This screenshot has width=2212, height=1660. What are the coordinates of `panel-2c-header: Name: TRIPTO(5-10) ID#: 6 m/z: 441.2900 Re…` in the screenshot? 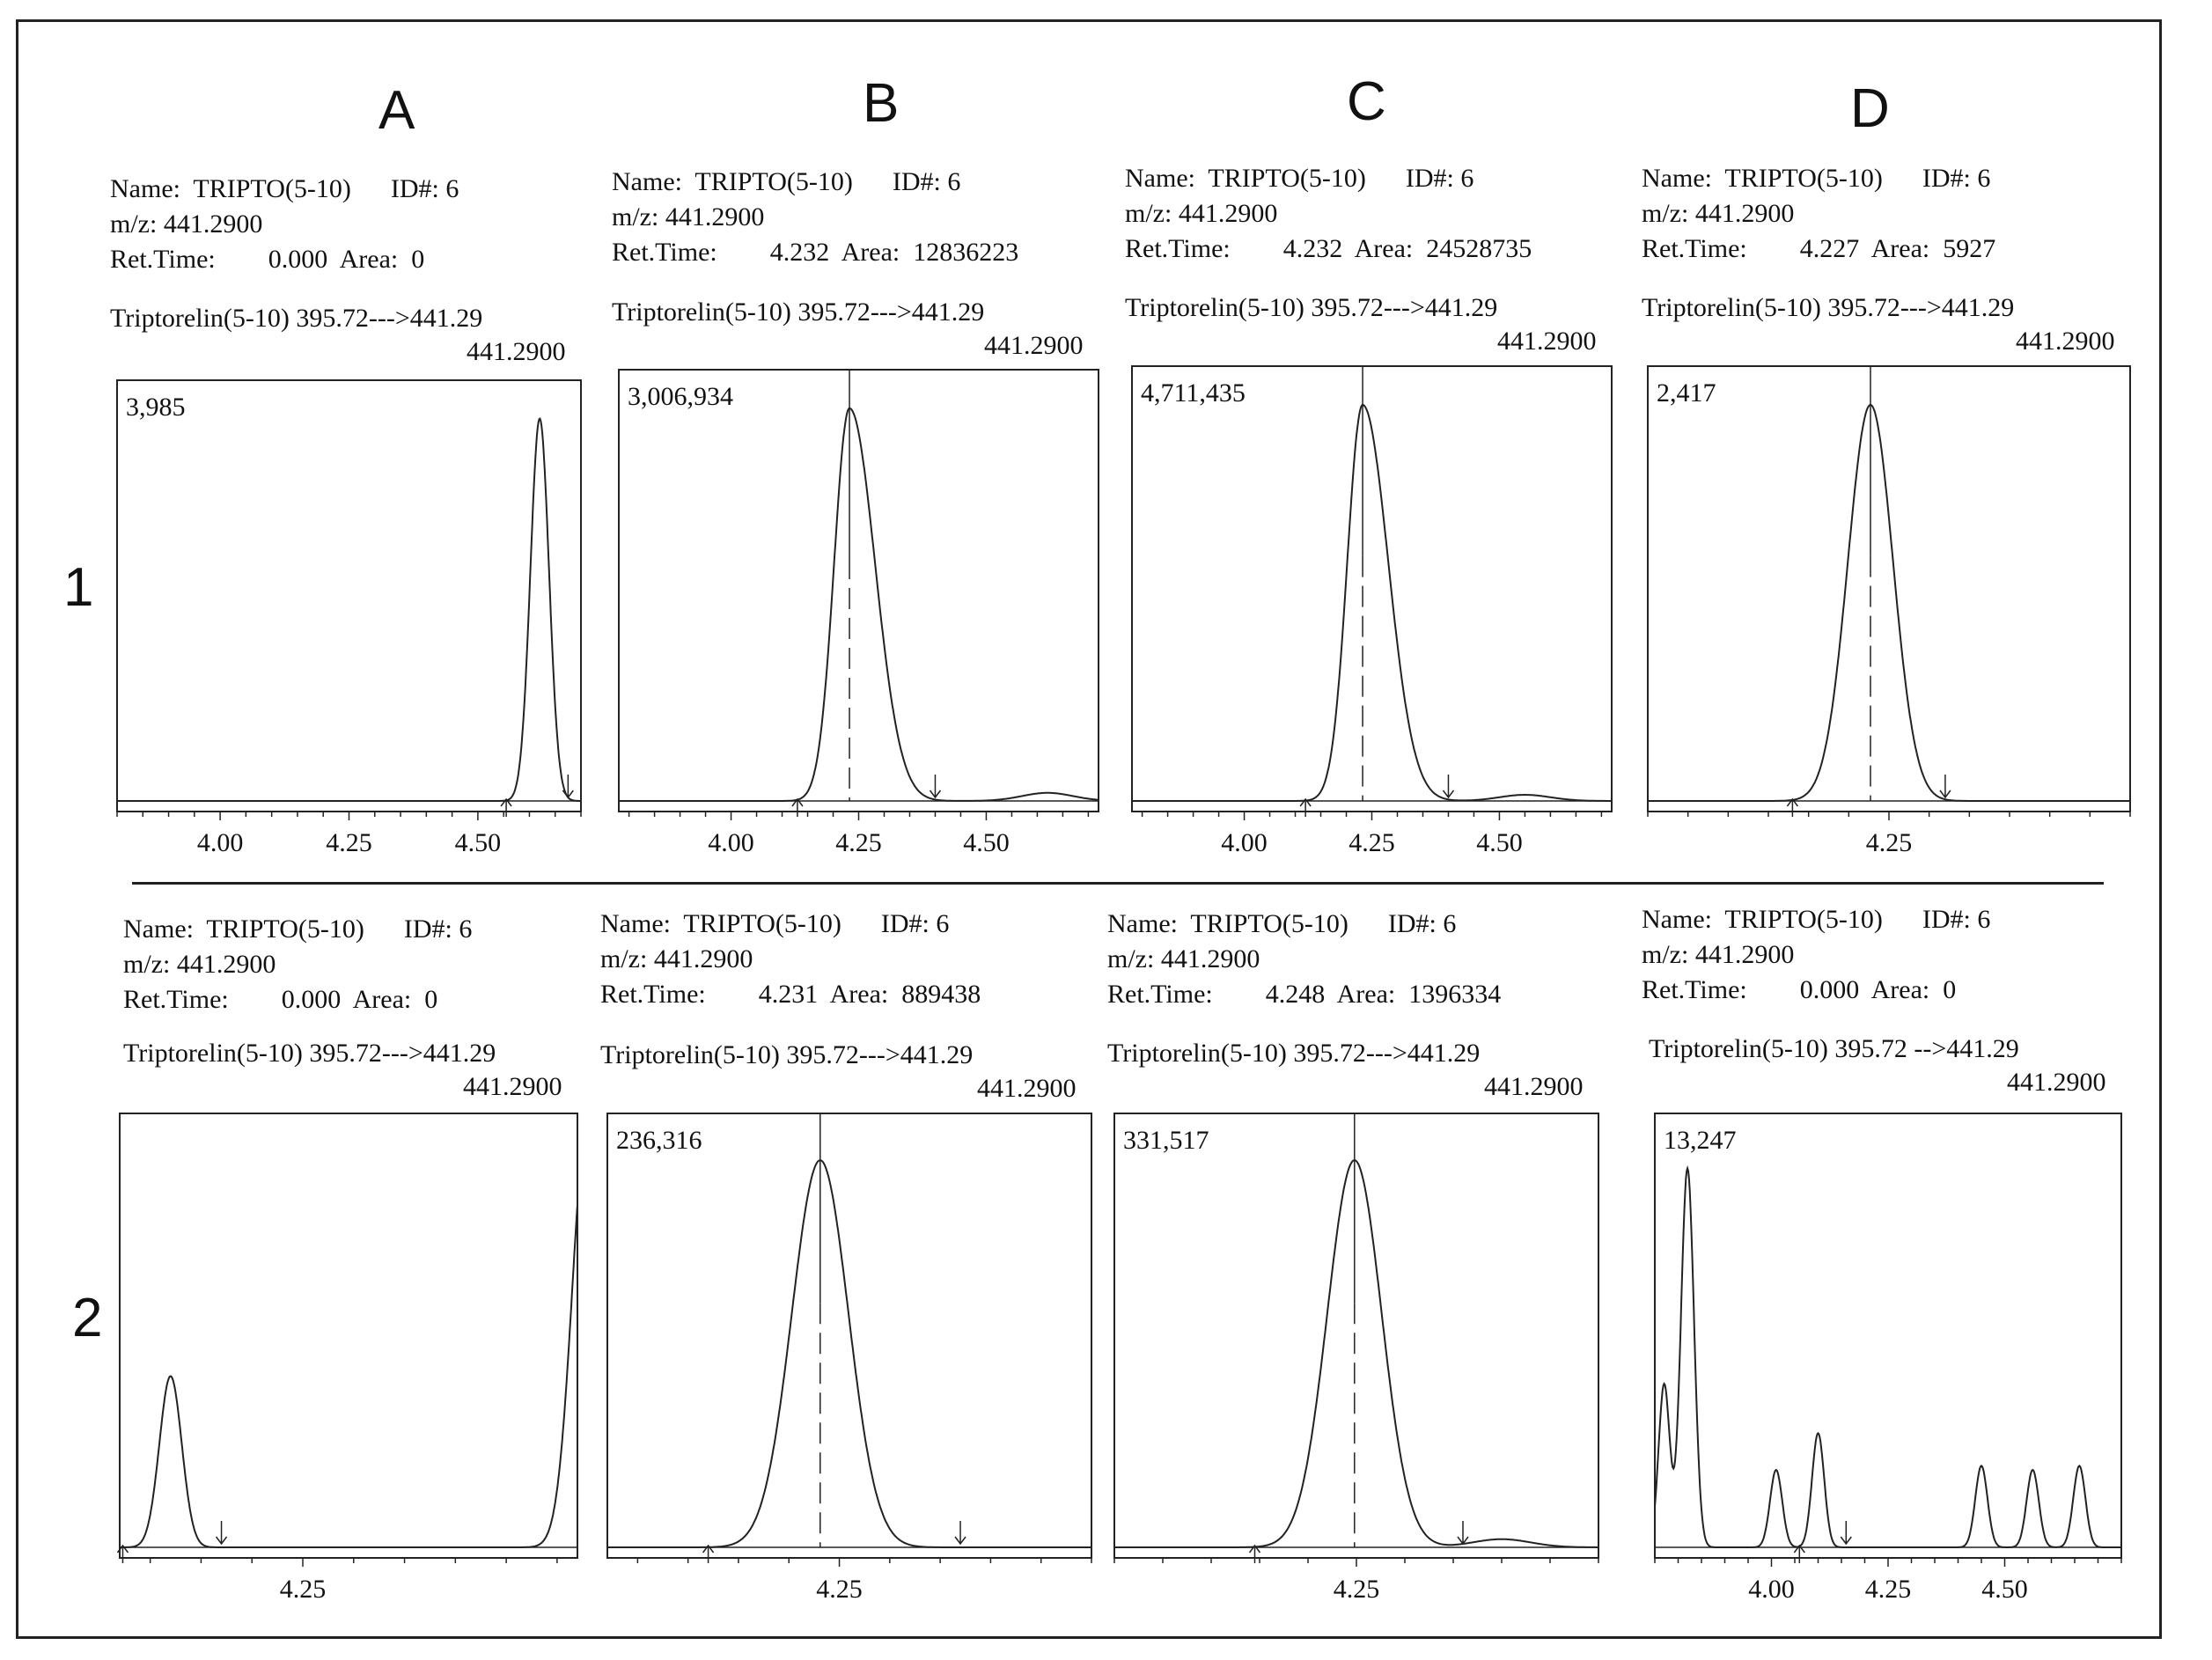 It's located at (1304, 960).